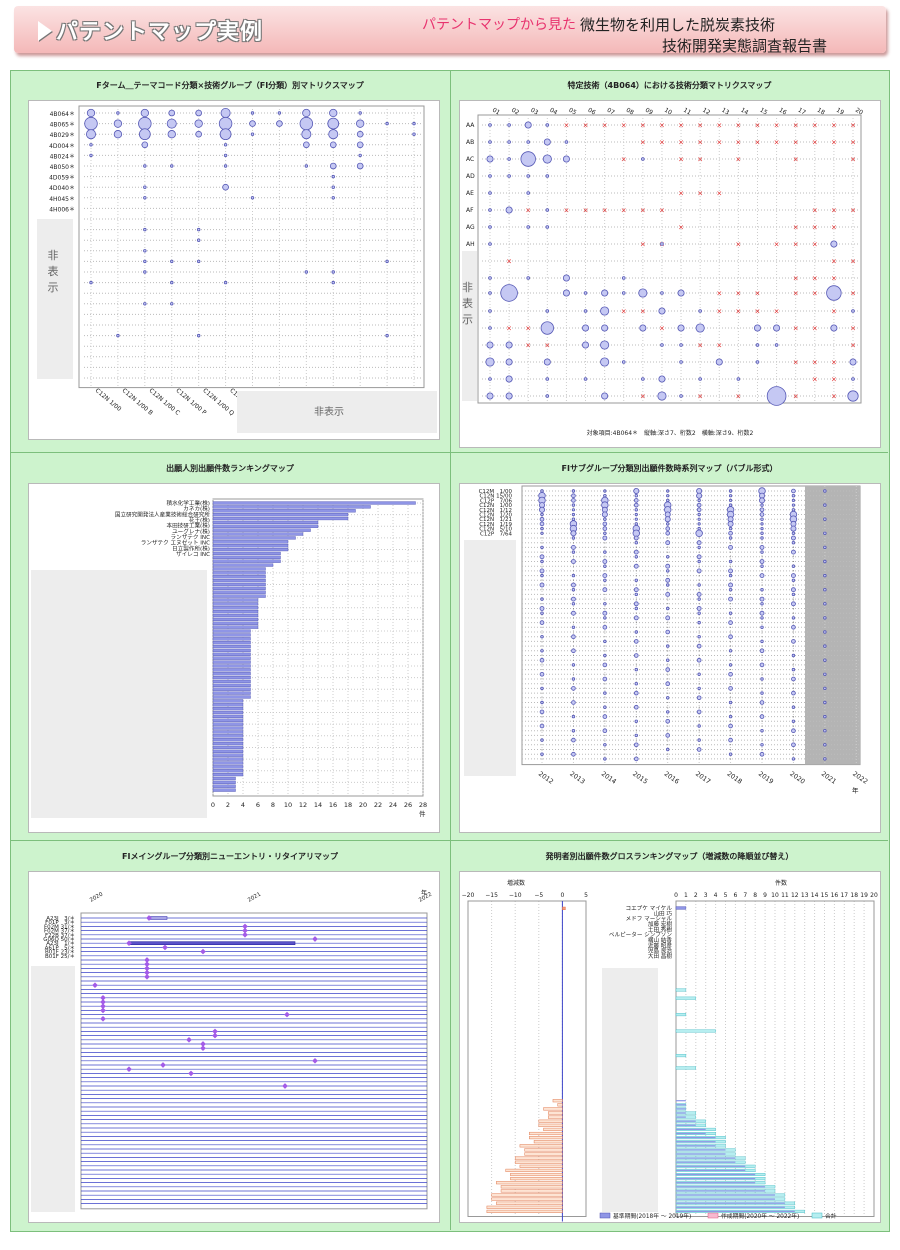 The height and width of the screenshot is (1250, 900). I want to click on right-tick-label: 14, so click(815, 895).